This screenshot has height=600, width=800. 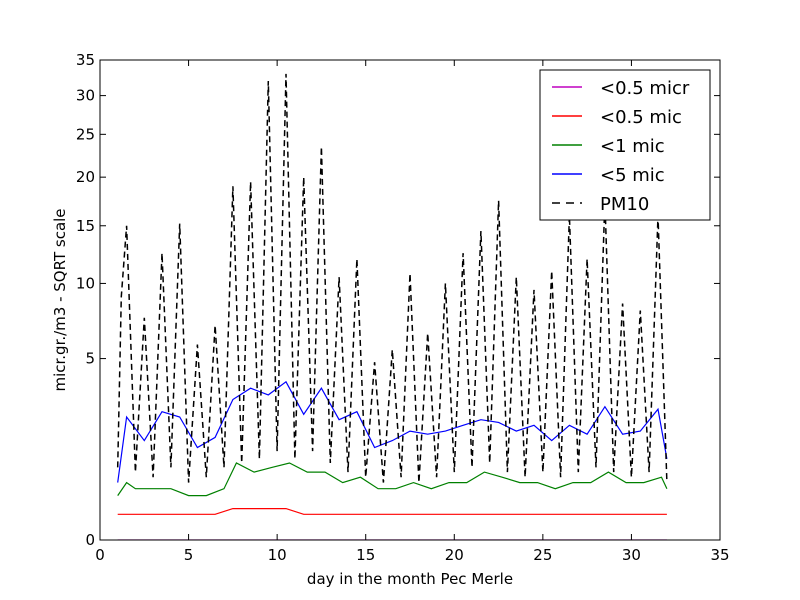 I want to click on legend-label: PM10, so click(x=624, y=204).